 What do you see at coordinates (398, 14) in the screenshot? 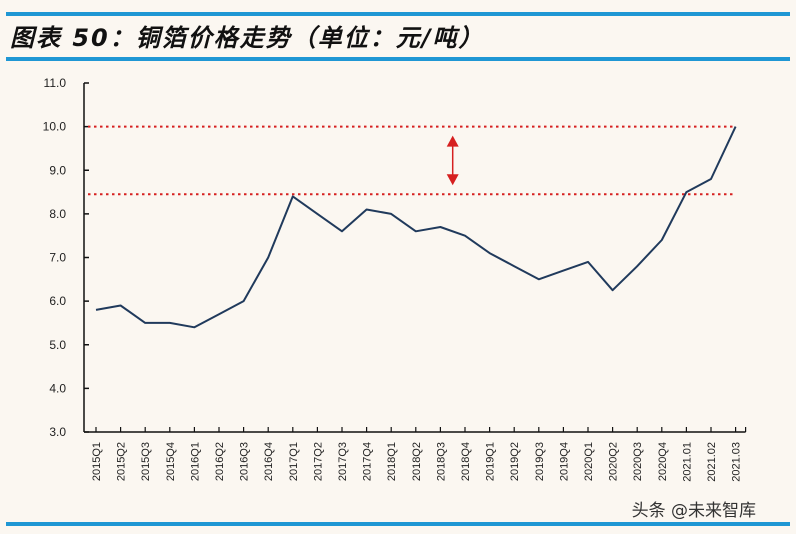
I see `top-rule` at bounding box center [398, 14].